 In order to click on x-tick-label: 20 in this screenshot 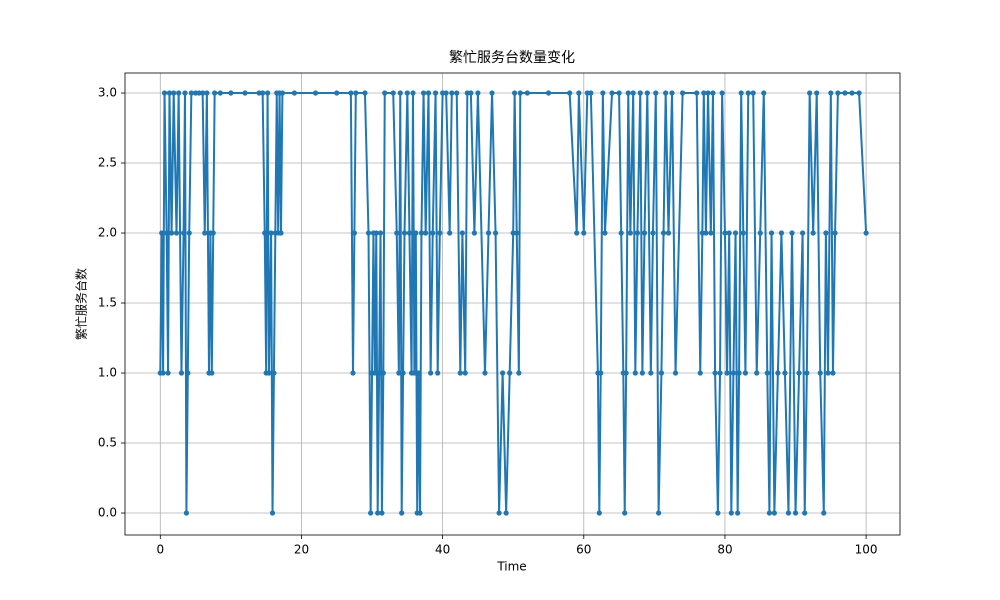, I will do `click(301, 550)`.